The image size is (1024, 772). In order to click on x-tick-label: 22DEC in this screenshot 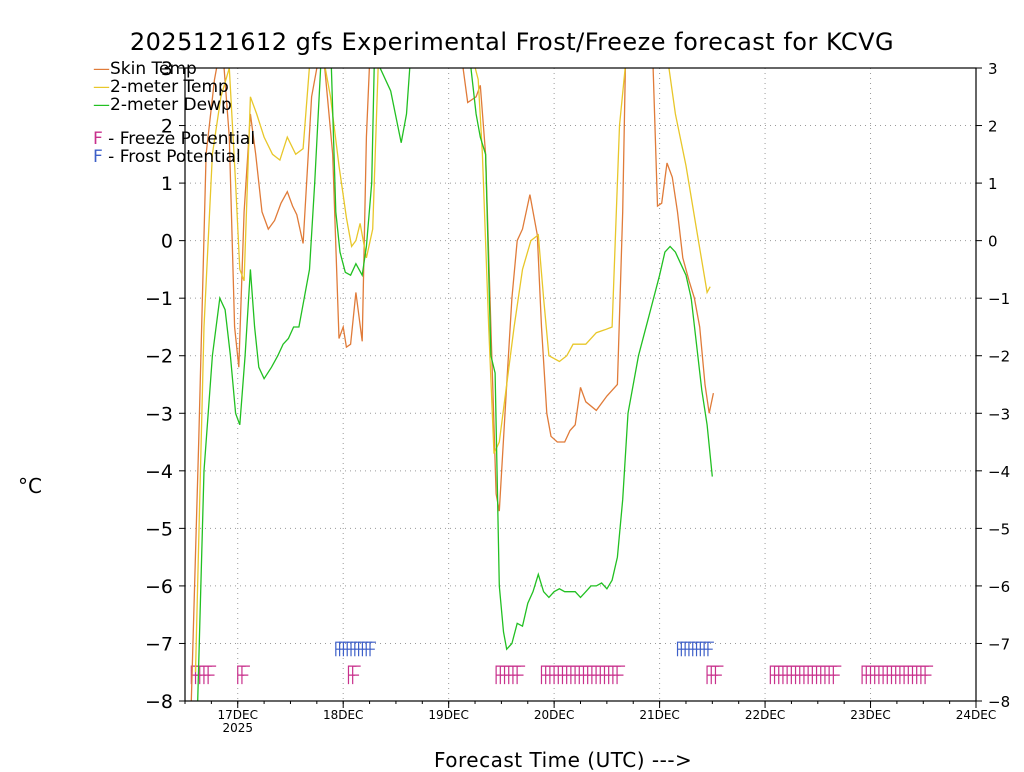, I will do `click(765, 715)`.